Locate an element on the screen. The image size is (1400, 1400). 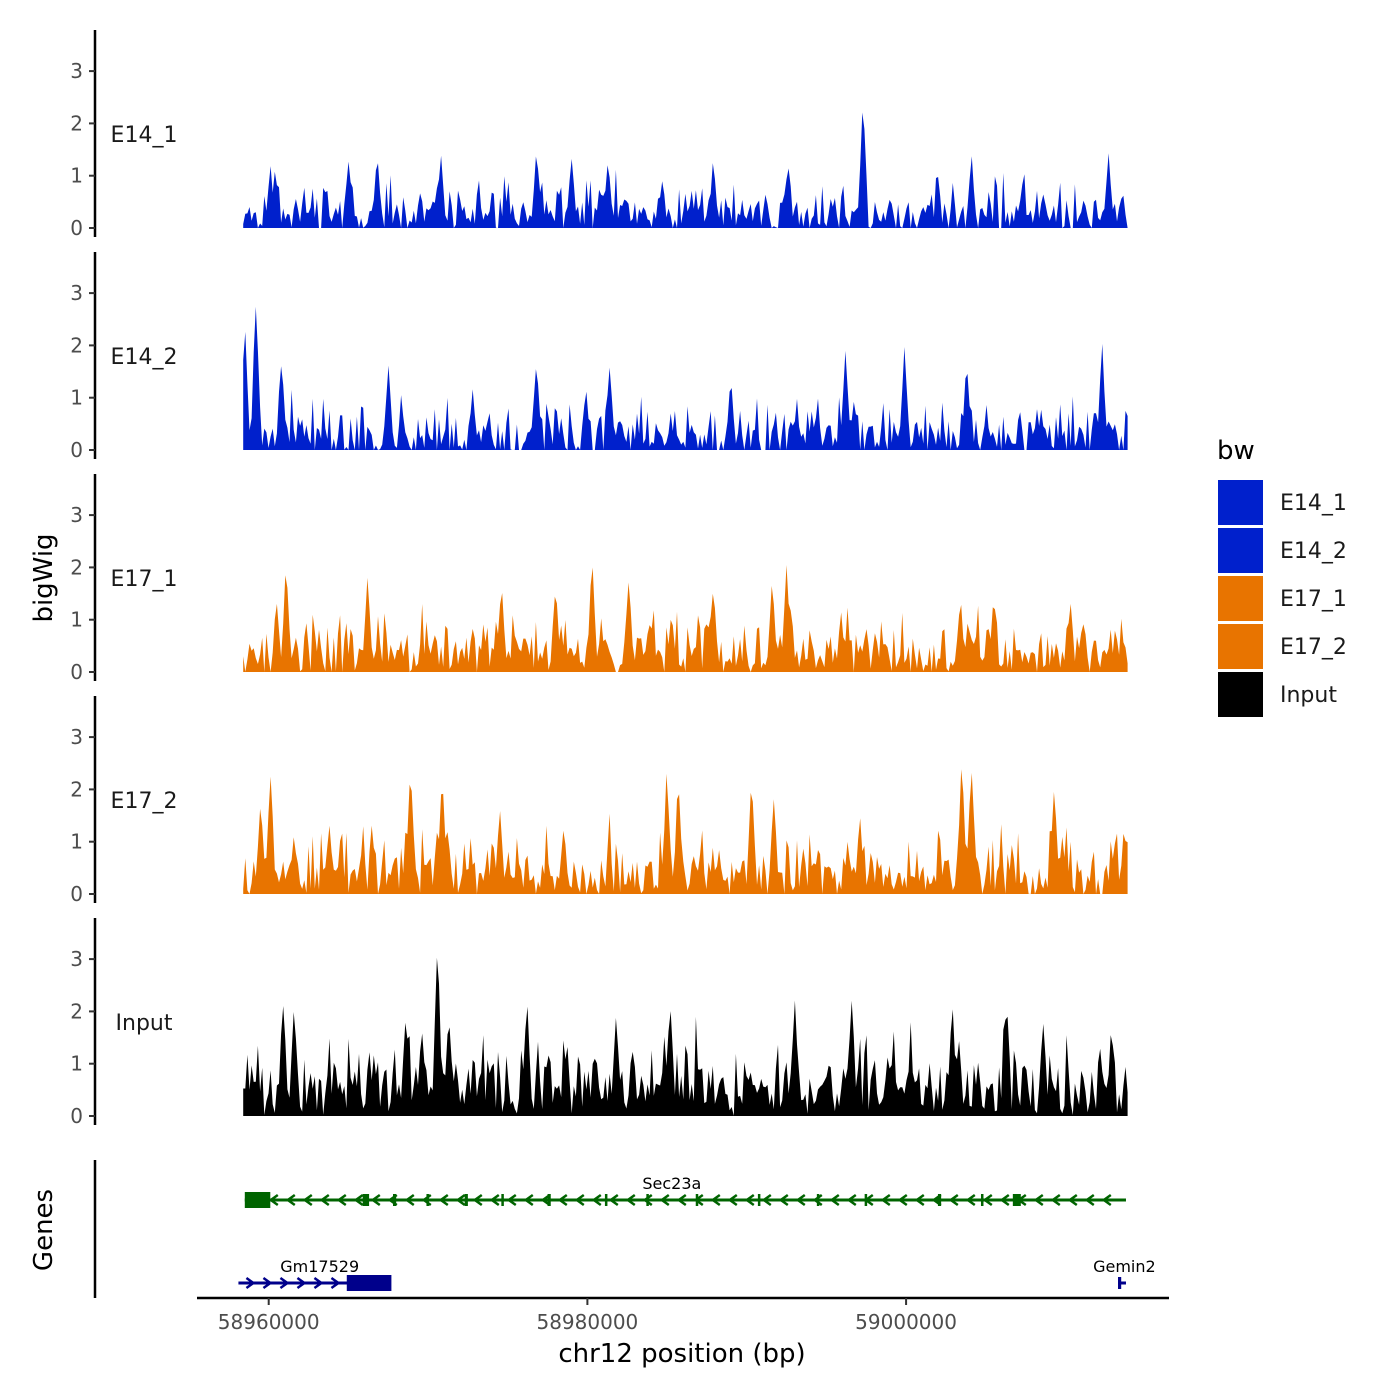
track-E14_2: 0 1 2 3 E14_2 is located at coordinates (599, 357).